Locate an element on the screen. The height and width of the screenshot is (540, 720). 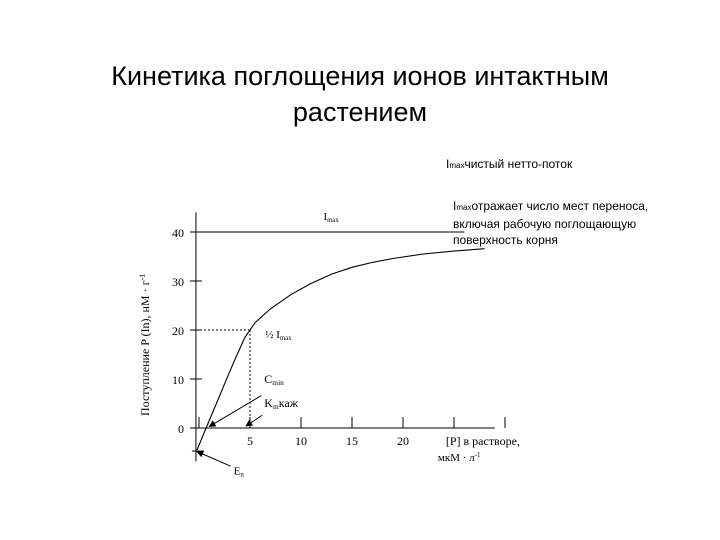
note2-imax-subscript: max is located at coordinates (464, 207).